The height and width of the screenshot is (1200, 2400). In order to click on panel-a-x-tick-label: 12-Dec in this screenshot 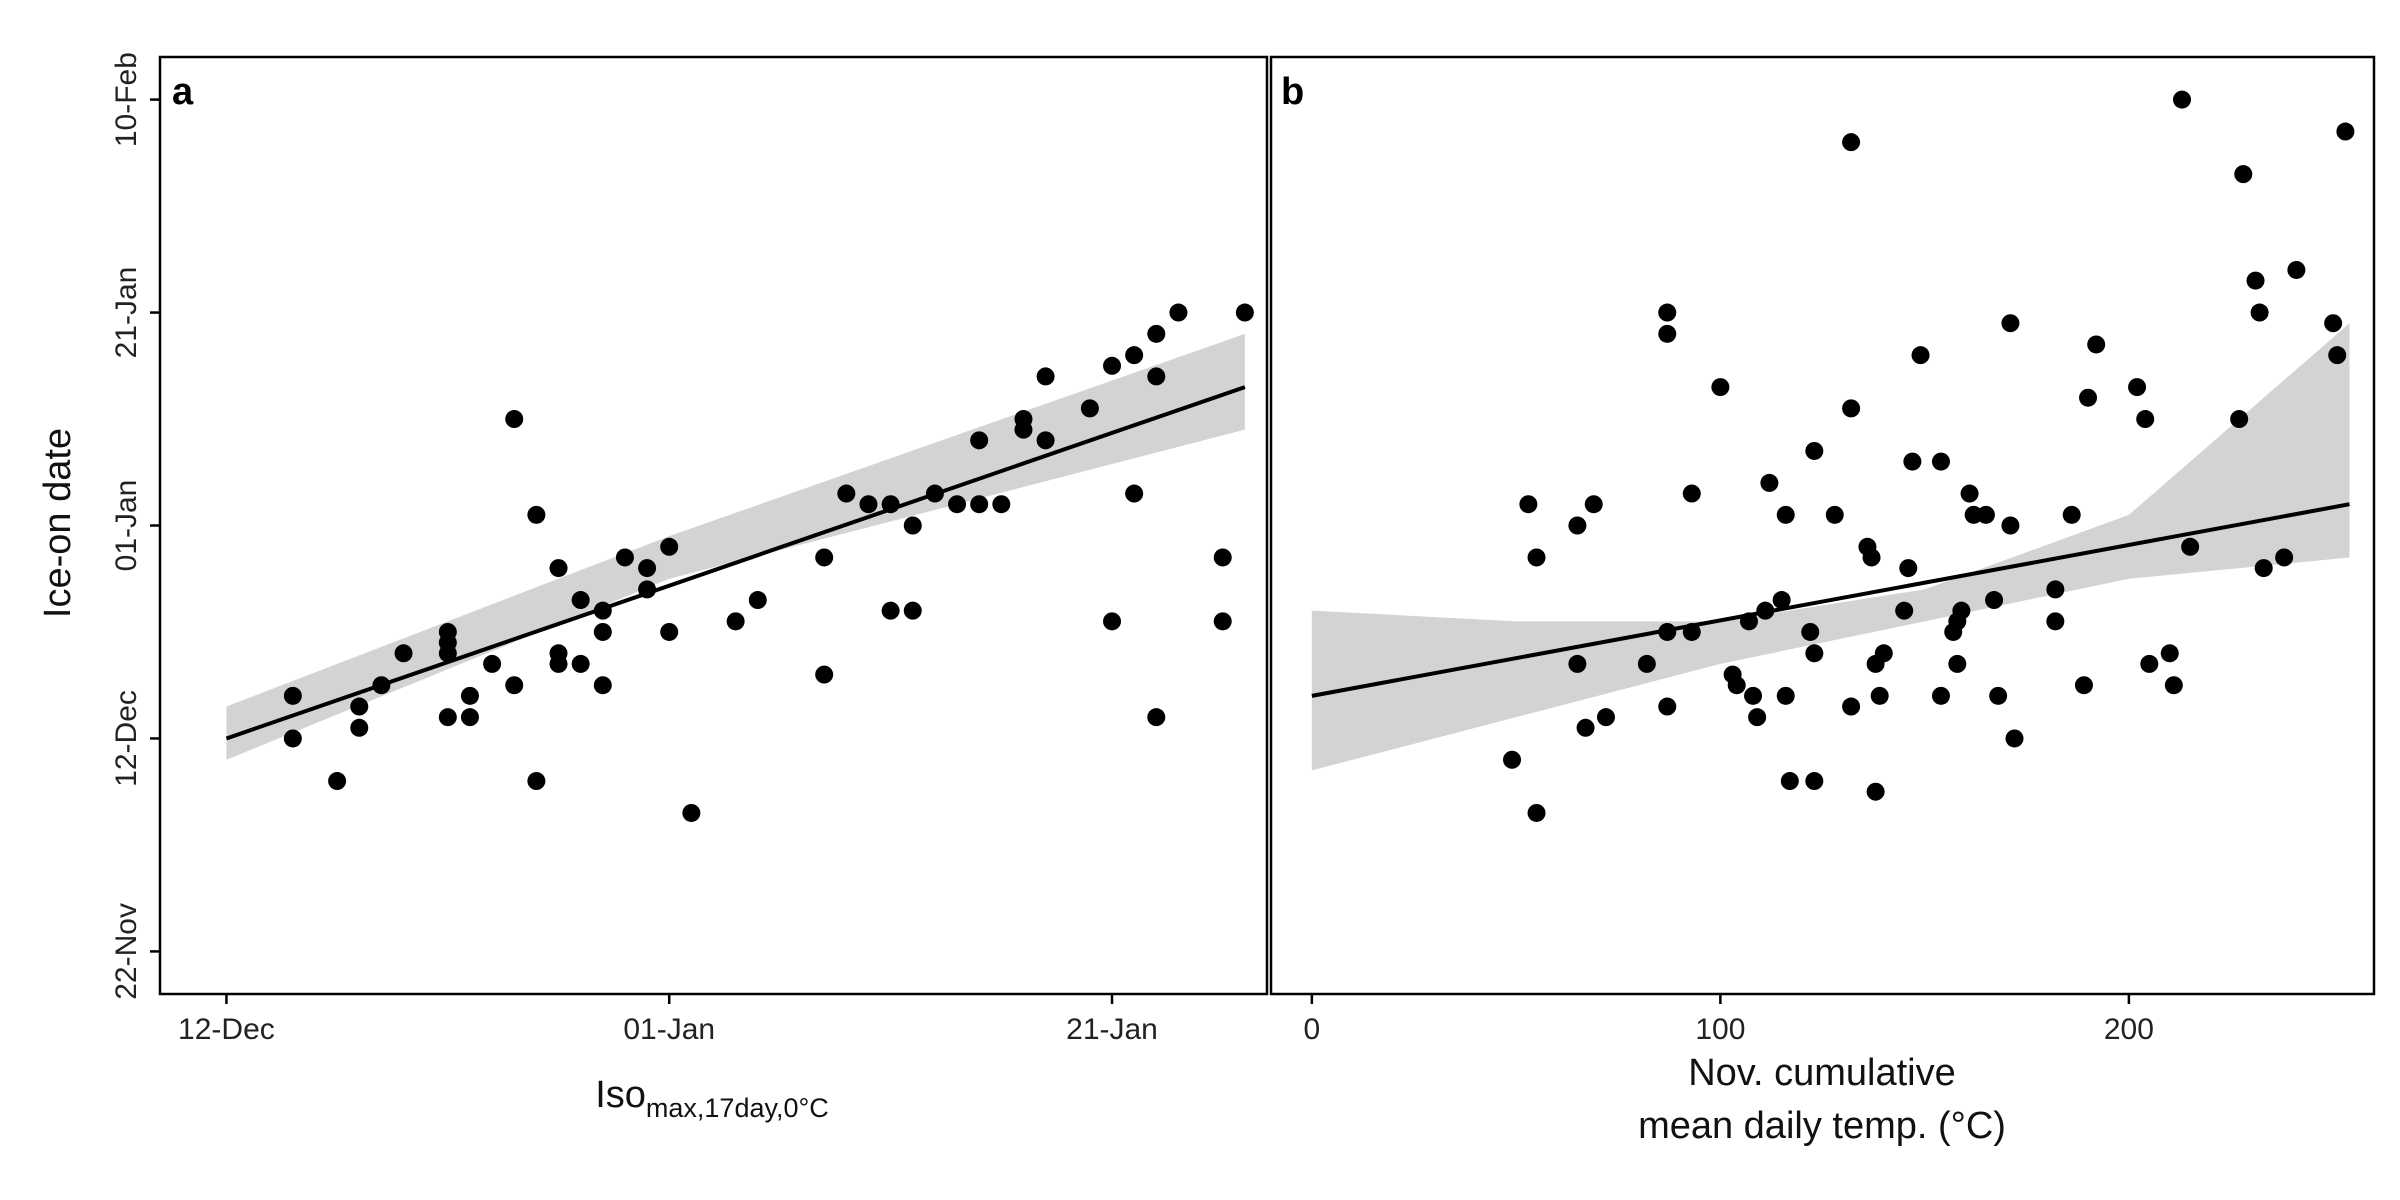, I will do `click(226, 1029)`.